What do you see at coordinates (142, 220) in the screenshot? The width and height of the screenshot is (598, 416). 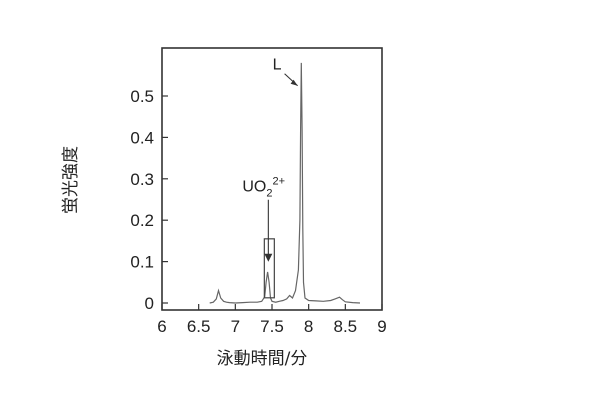 I see `y-tick-label: 0.2` at bounding box center [142, 220].